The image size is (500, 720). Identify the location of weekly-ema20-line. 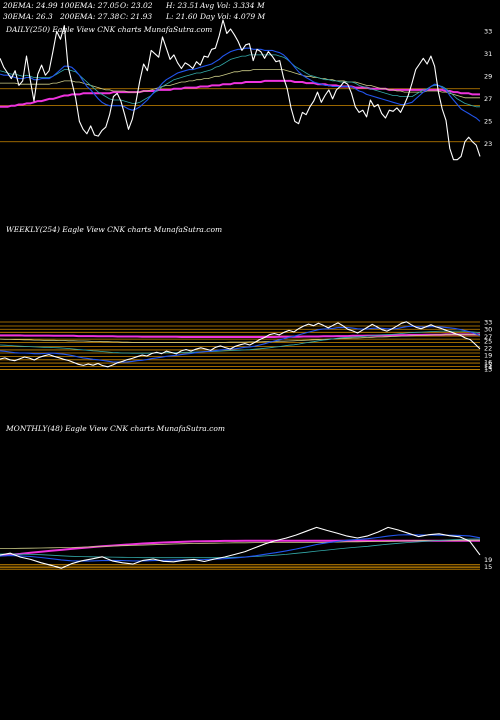
(240, 344).